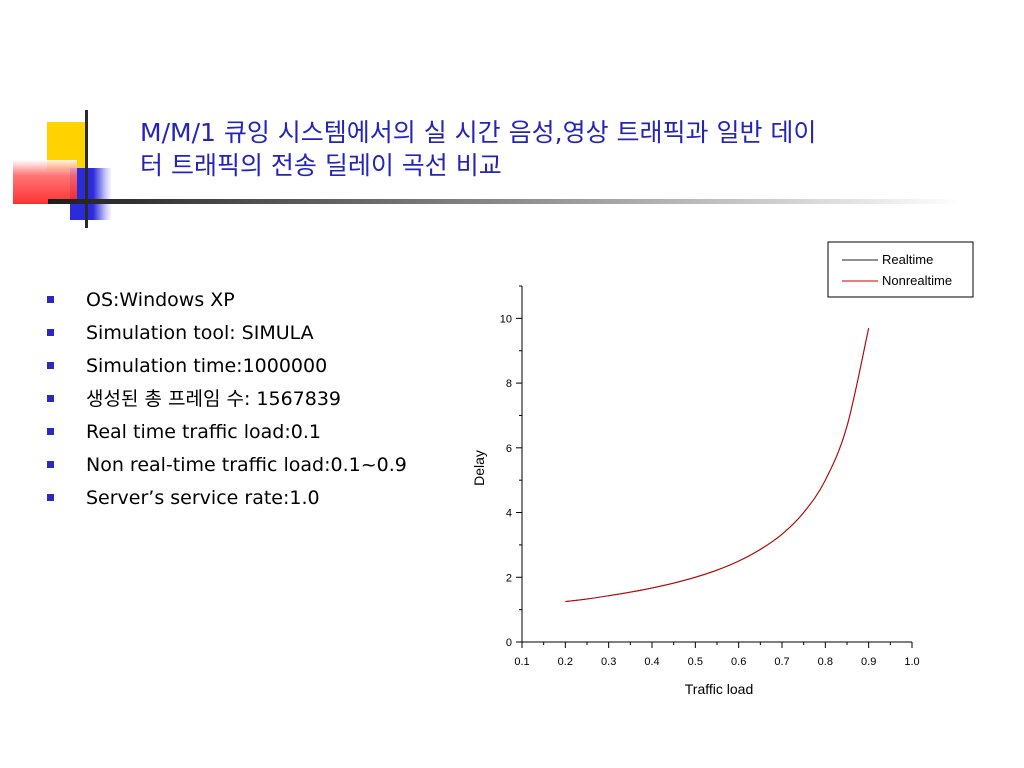 The width and height of the screenshot is (1024, 768). I want to click on bullet-text: Simulation tool: SIMULA, so click(200, 333).